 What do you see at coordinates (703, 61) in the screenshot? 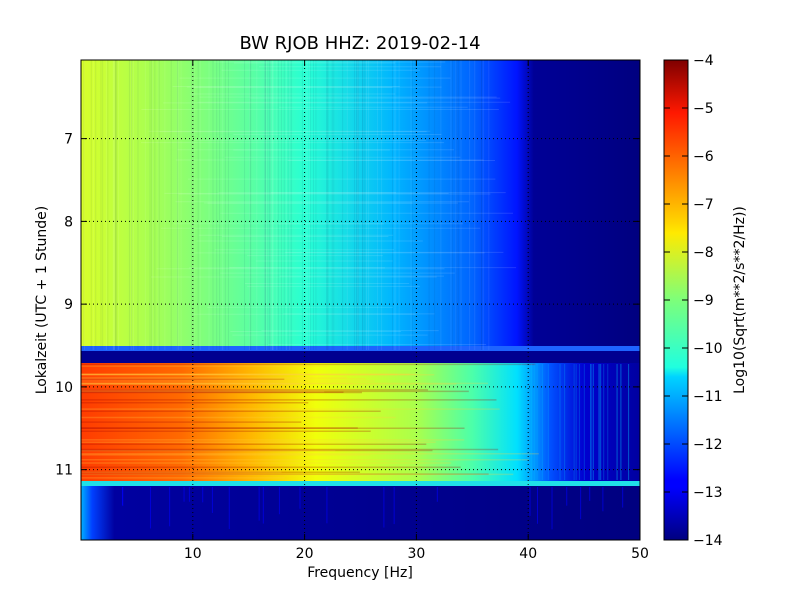
I see `colorbar-tick-label: −4` at bounding box center [703, 61].